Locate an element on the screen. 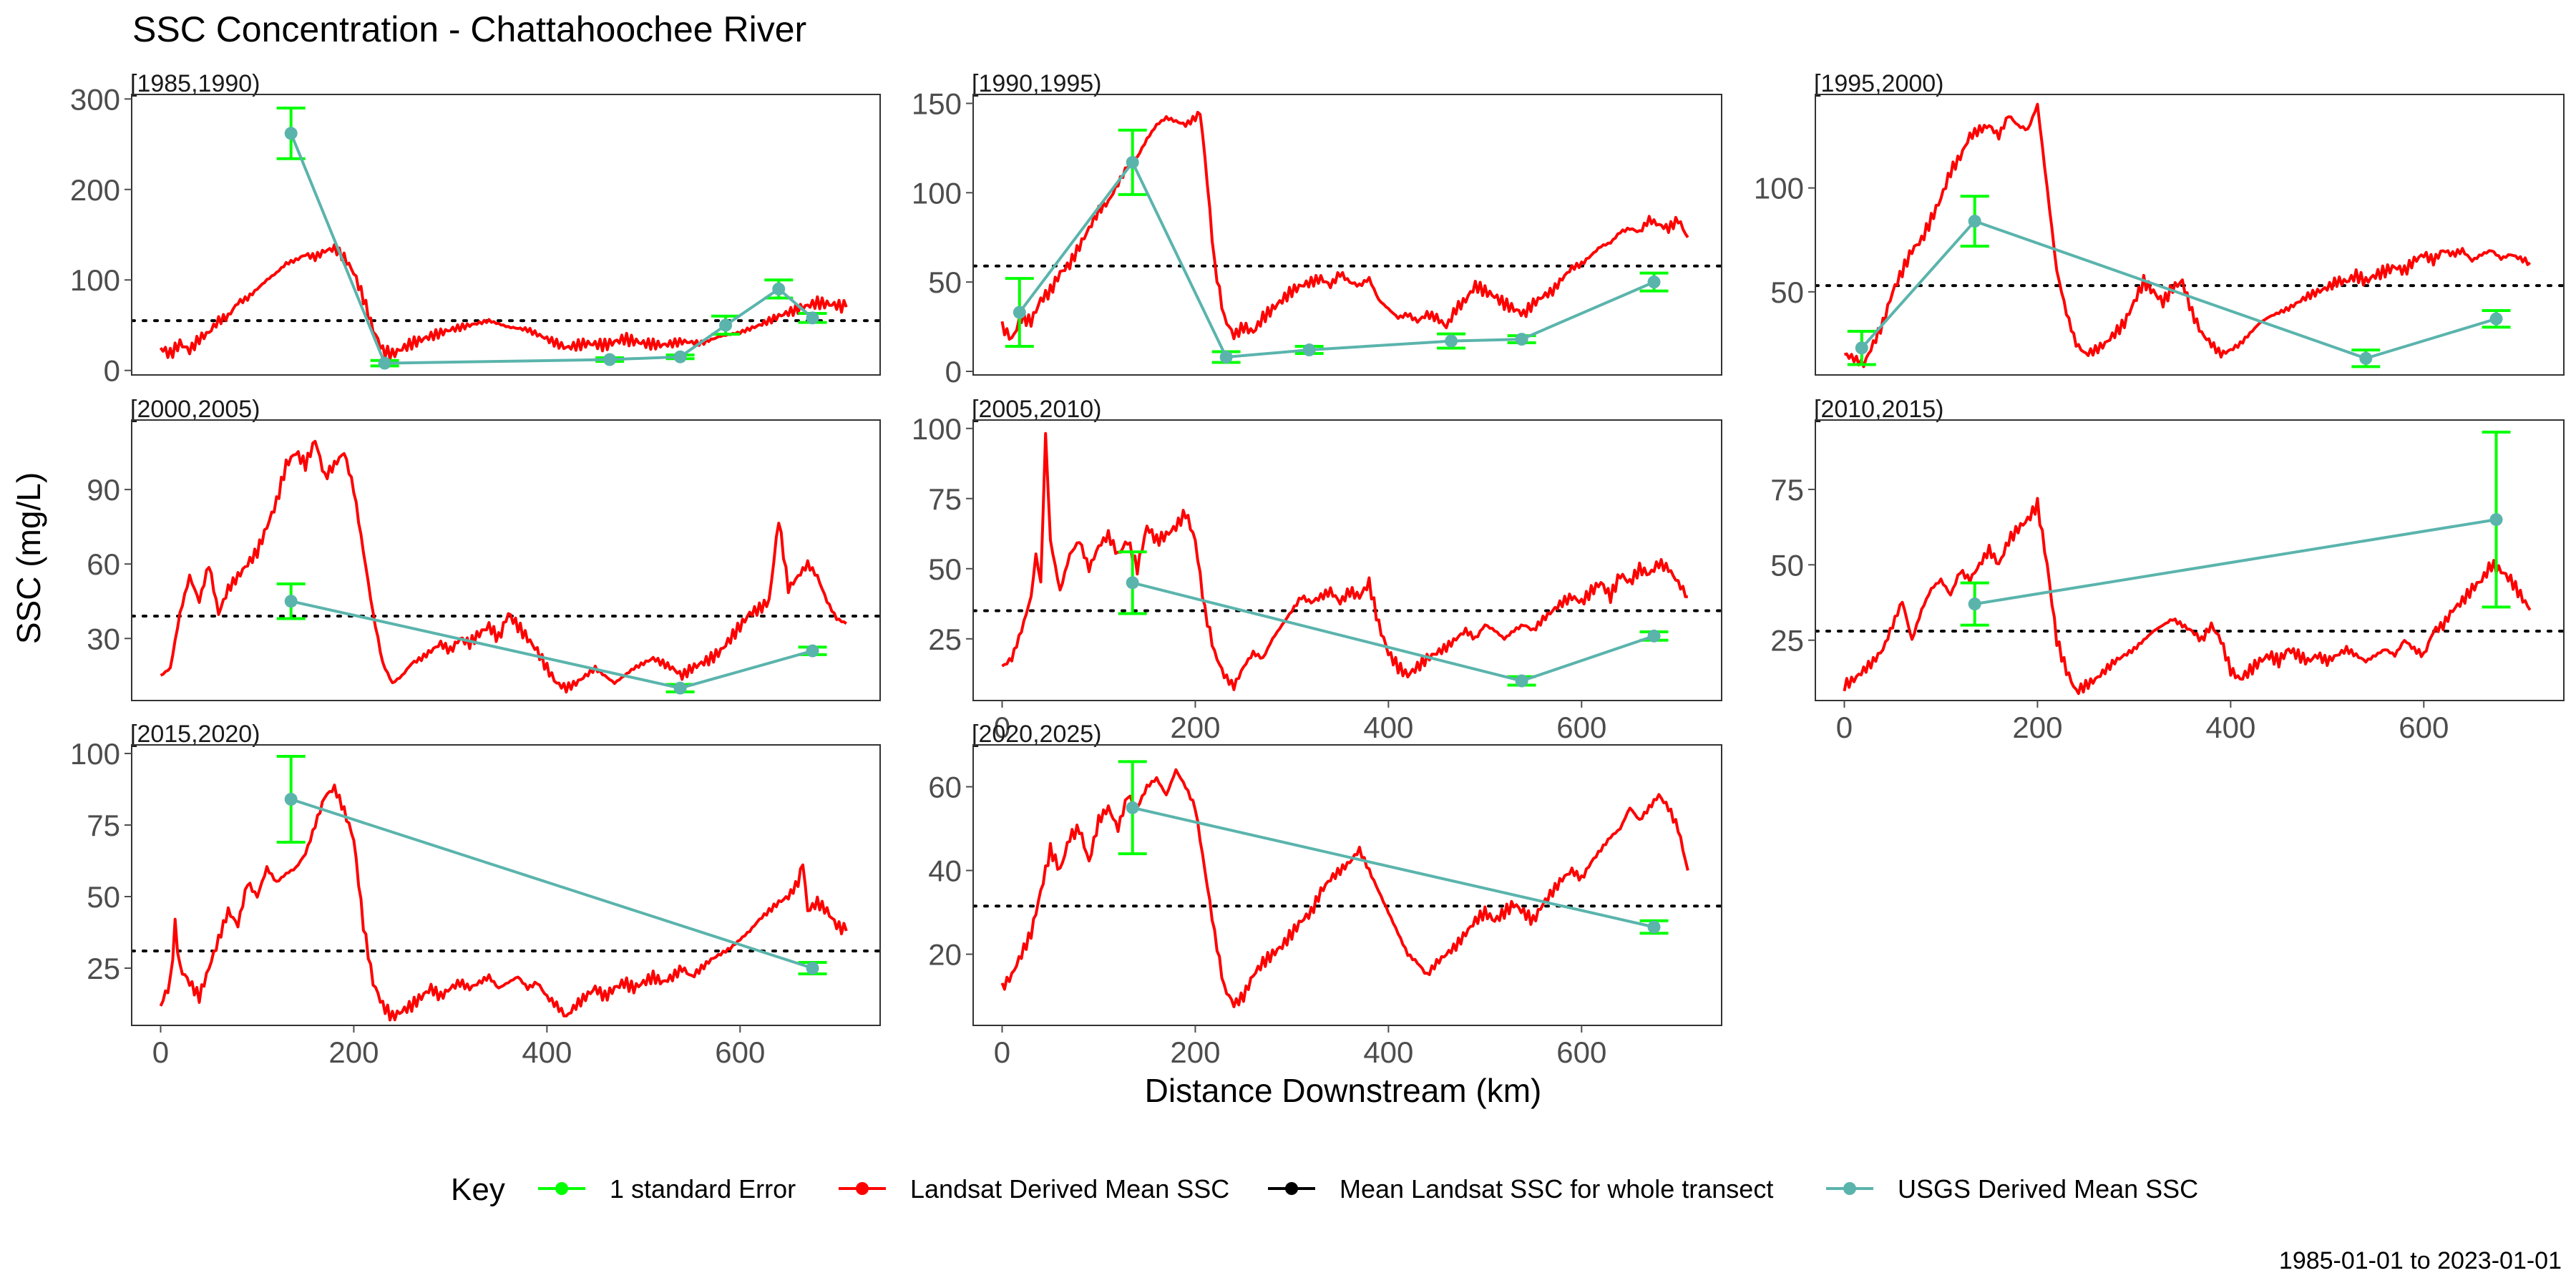 The height and width of the screenshot is (1288, 2576). legend-item: 1 standard Error is located at coordinates (667, 1189).